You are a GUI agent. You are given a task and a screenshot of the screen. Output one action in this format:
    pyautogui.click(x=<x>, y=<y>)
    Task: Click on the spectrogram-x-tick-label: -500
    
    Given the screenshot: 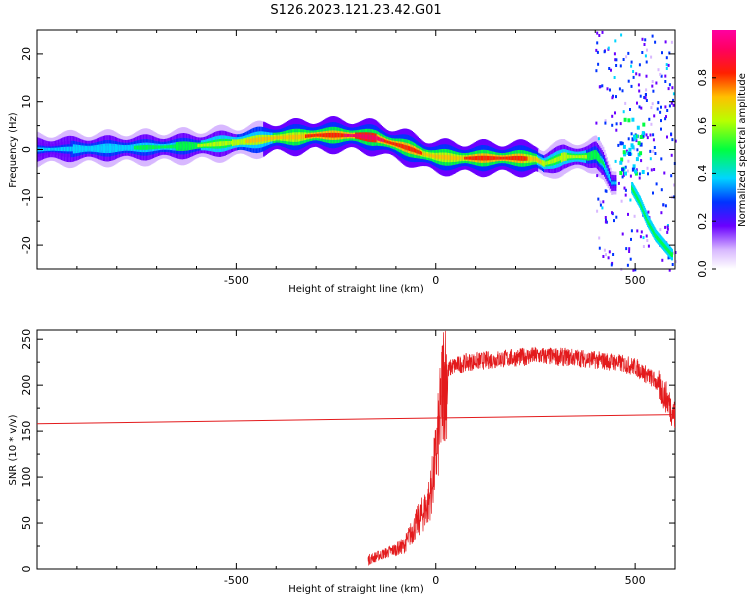 What is the action you would take?
    pyautogui.click(x=236, y=280)
    